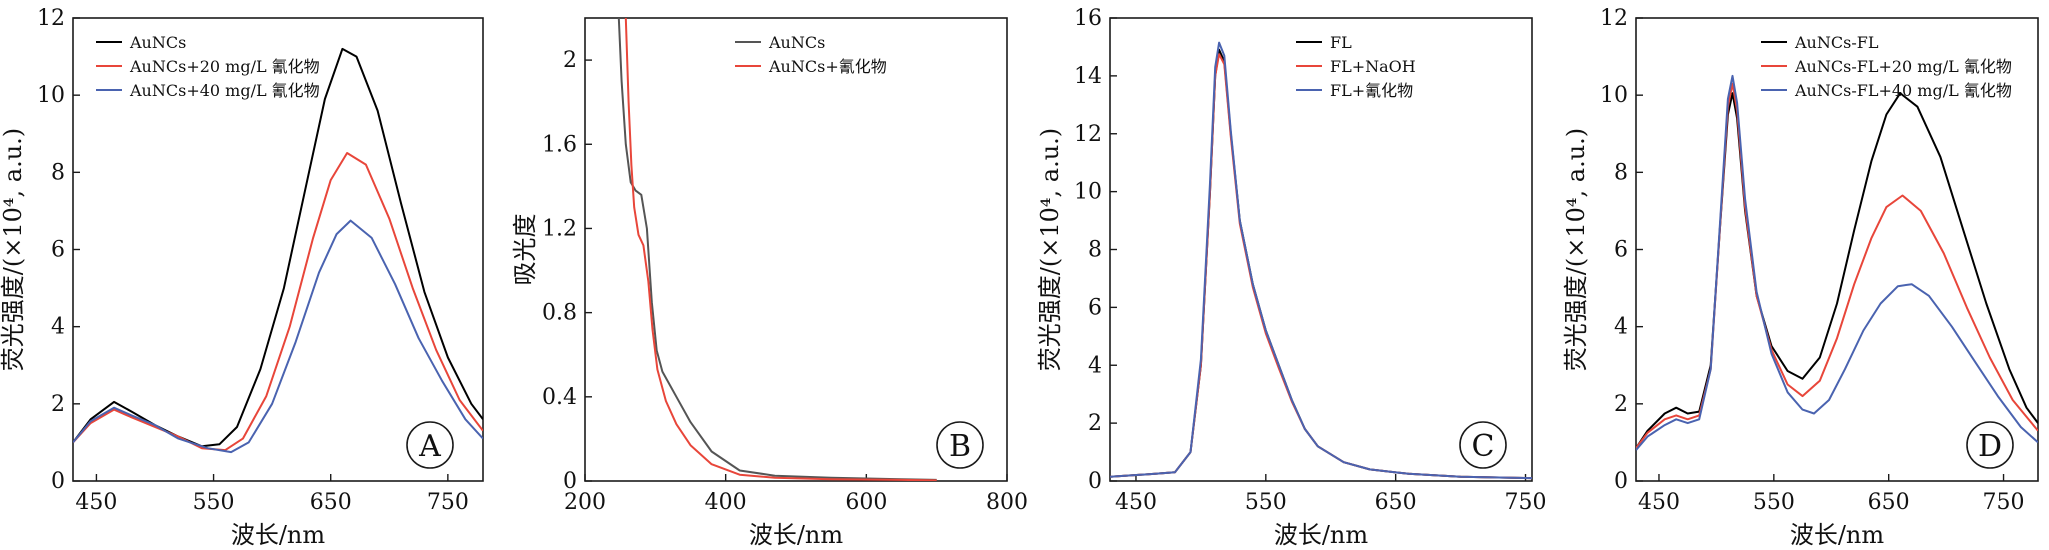  What do you see at coordinates (1373, 66) in the screenshot?
I see `legend-label: FL+NaOH` at bounding box center [1373, 66].